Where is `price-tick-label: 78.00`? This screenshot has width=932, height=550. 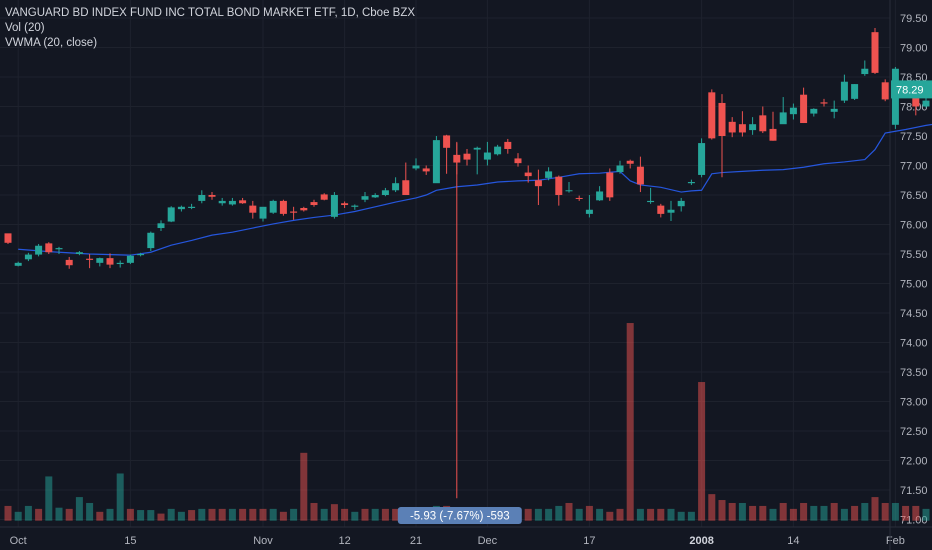 price-tick-label: 78.00 is located at coordinates (914, 108).